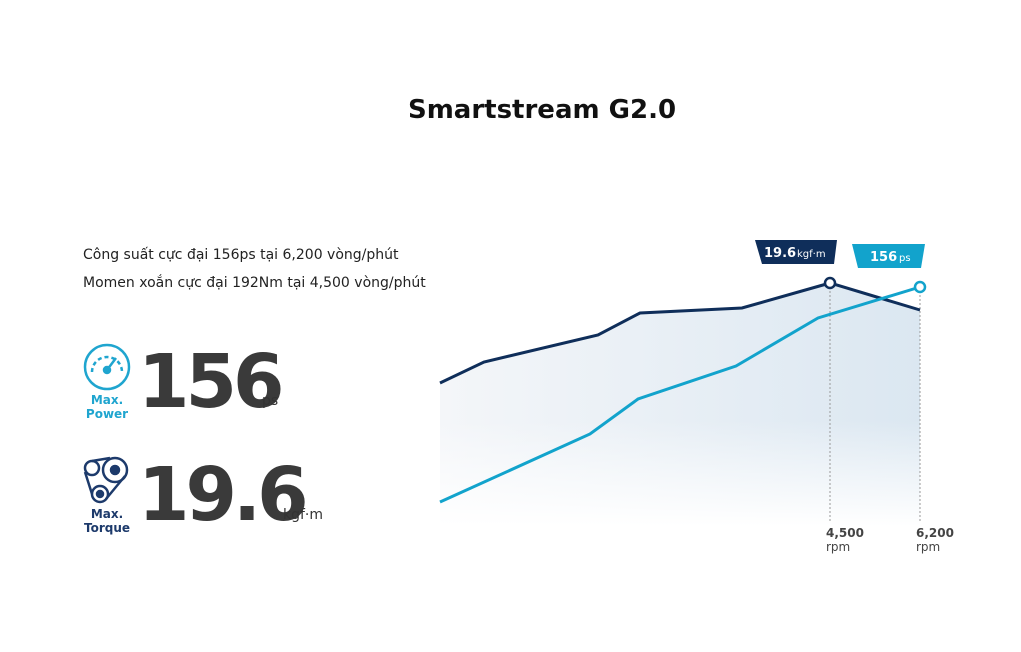 The width and height of the screenshot is (1021, 652). What do you see at coordinates (107, 528) in the screenshot?
I see `torque-label: Torque` at bounding box center [107, 528].